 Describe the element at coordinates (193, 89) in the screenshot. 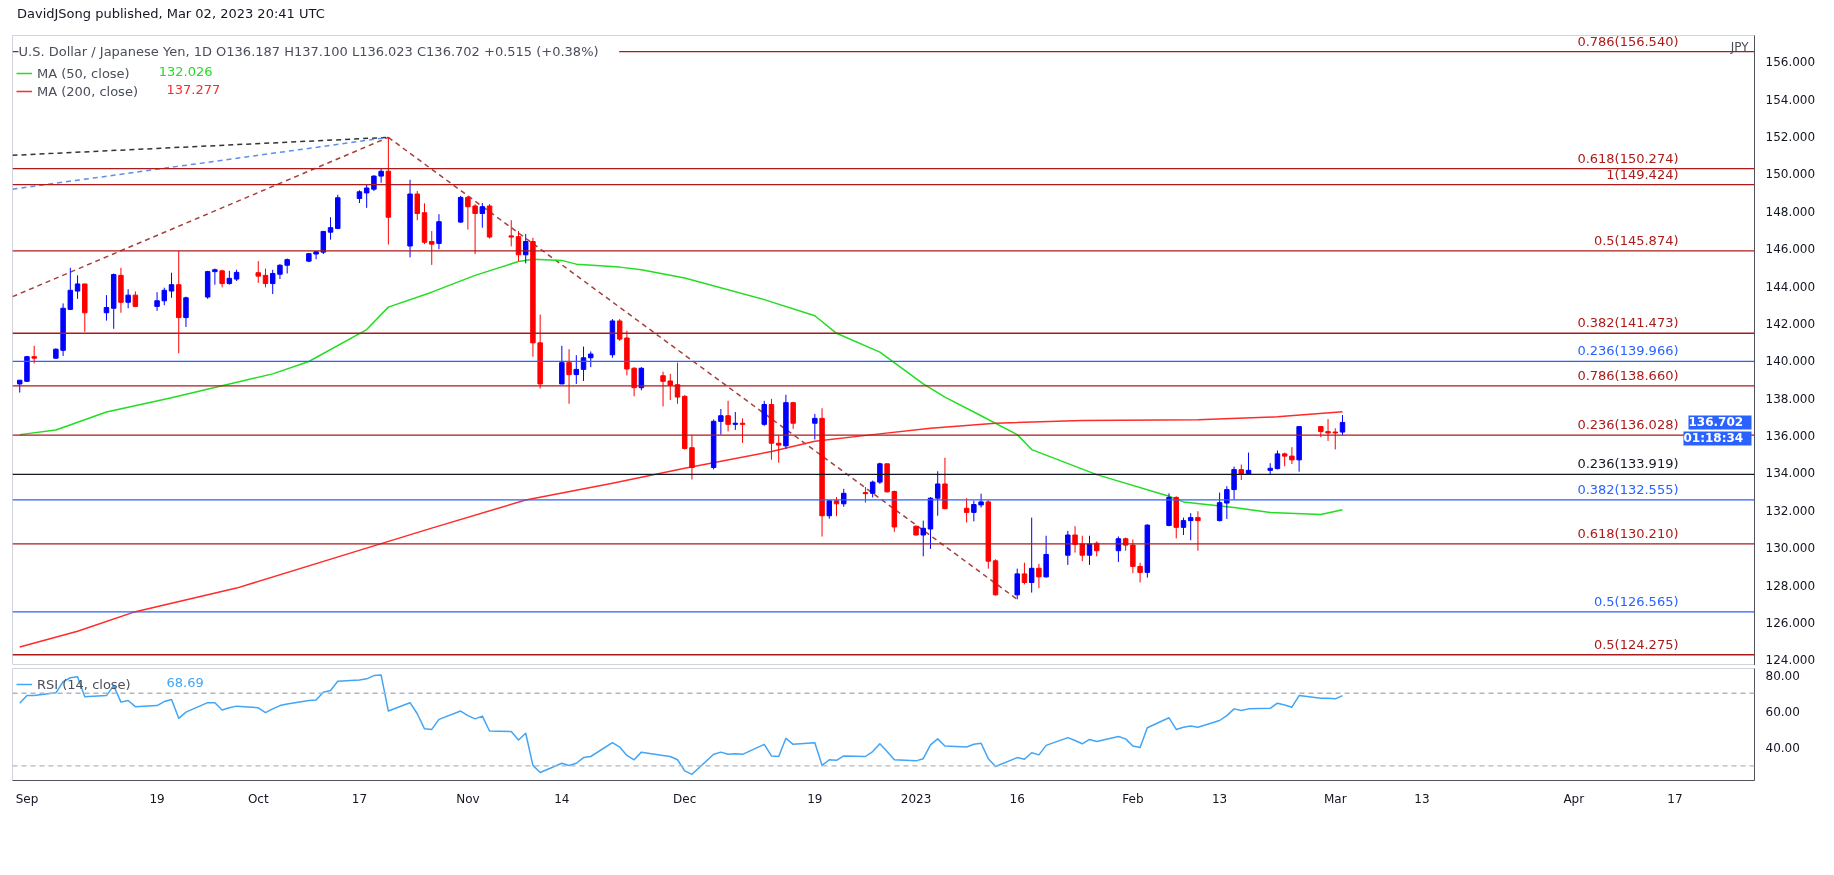

I see `annotation: 137.277` at that location.